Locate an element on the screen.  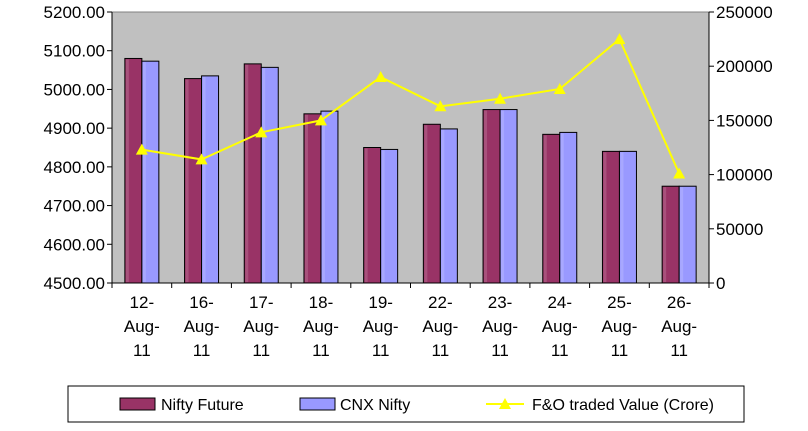
legend-marker-fo is located at coordinates (505, 403).